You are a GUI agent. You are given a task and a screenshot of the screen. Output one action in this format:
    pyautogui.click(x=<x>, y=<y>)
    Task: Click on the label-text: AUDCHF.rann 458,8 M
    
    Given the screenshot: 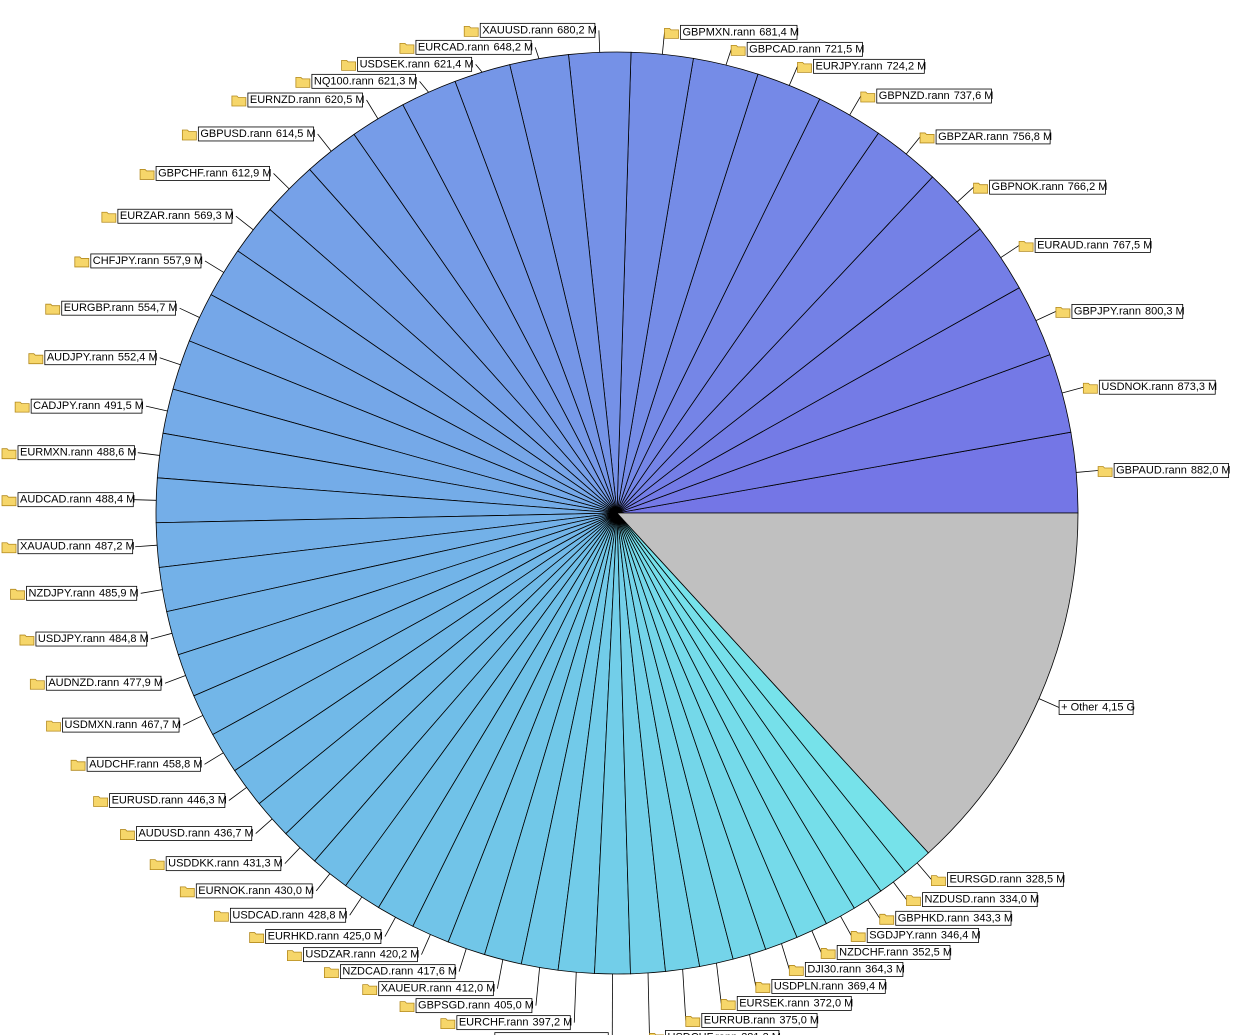 What is the action you would take?
    pyautogui.click(x=145, y=764)
    